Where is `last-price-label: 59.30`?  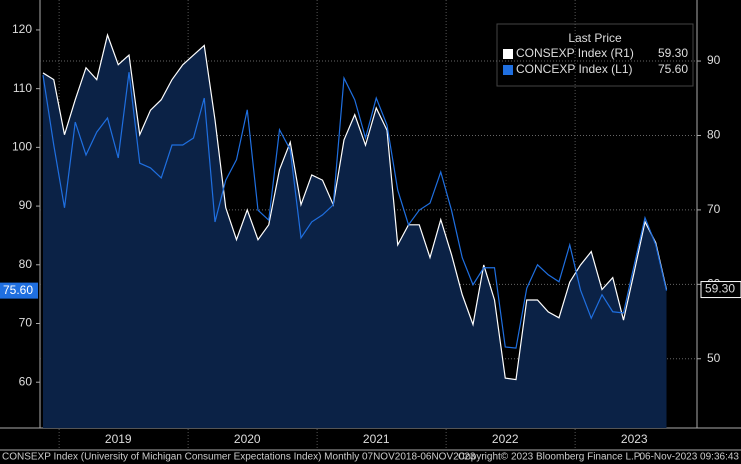 last-price-label: 59.30 is located at coordinates (720, 289).